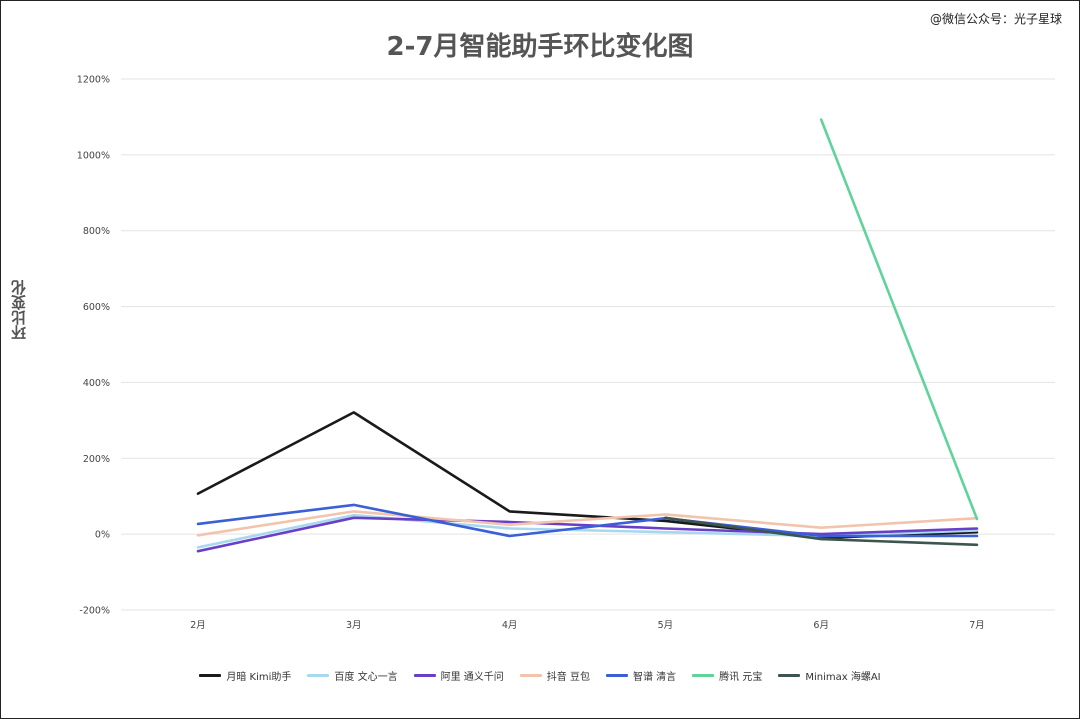  Describe the element at coordinates (354, 625) in the screenshot. I see `x-tick-label: 3月` at that location.